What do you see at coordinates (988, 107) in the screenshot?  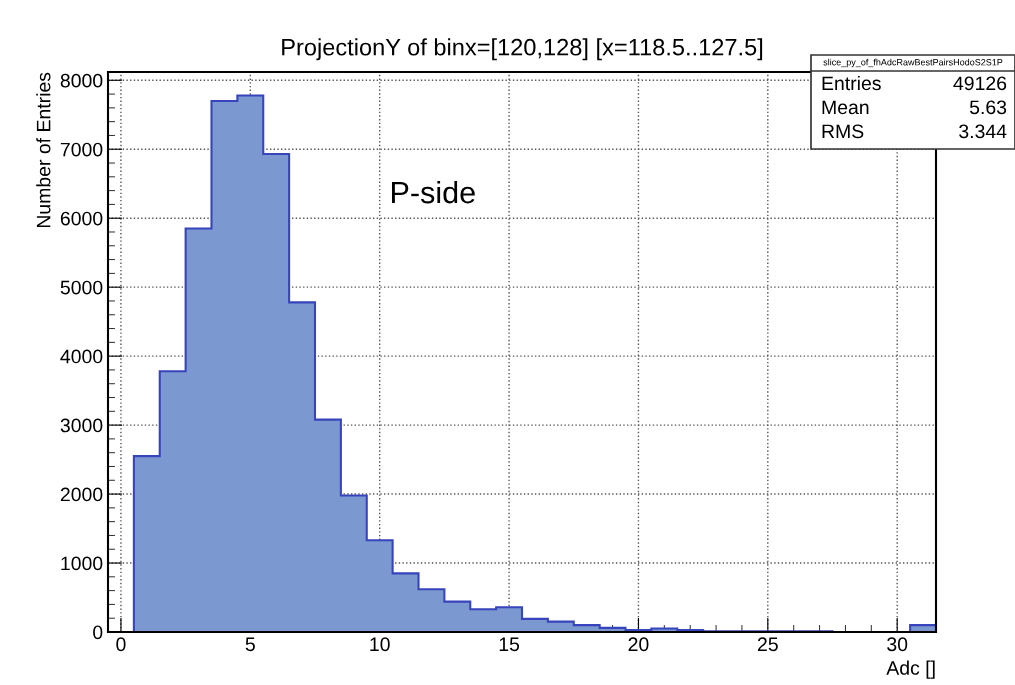 I see `text: 5.63` at bounding box center [988, 107].